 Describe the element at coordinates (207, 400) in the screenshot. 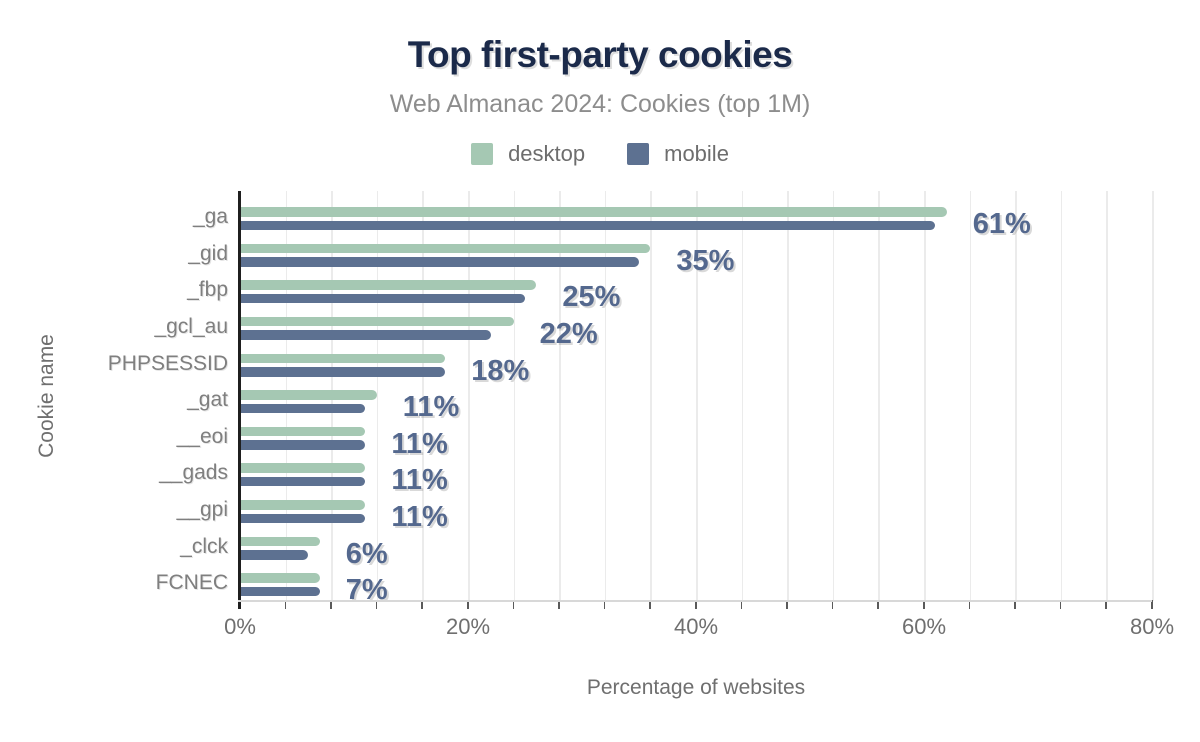

I see `category-label-_gat: _gat` at that location.